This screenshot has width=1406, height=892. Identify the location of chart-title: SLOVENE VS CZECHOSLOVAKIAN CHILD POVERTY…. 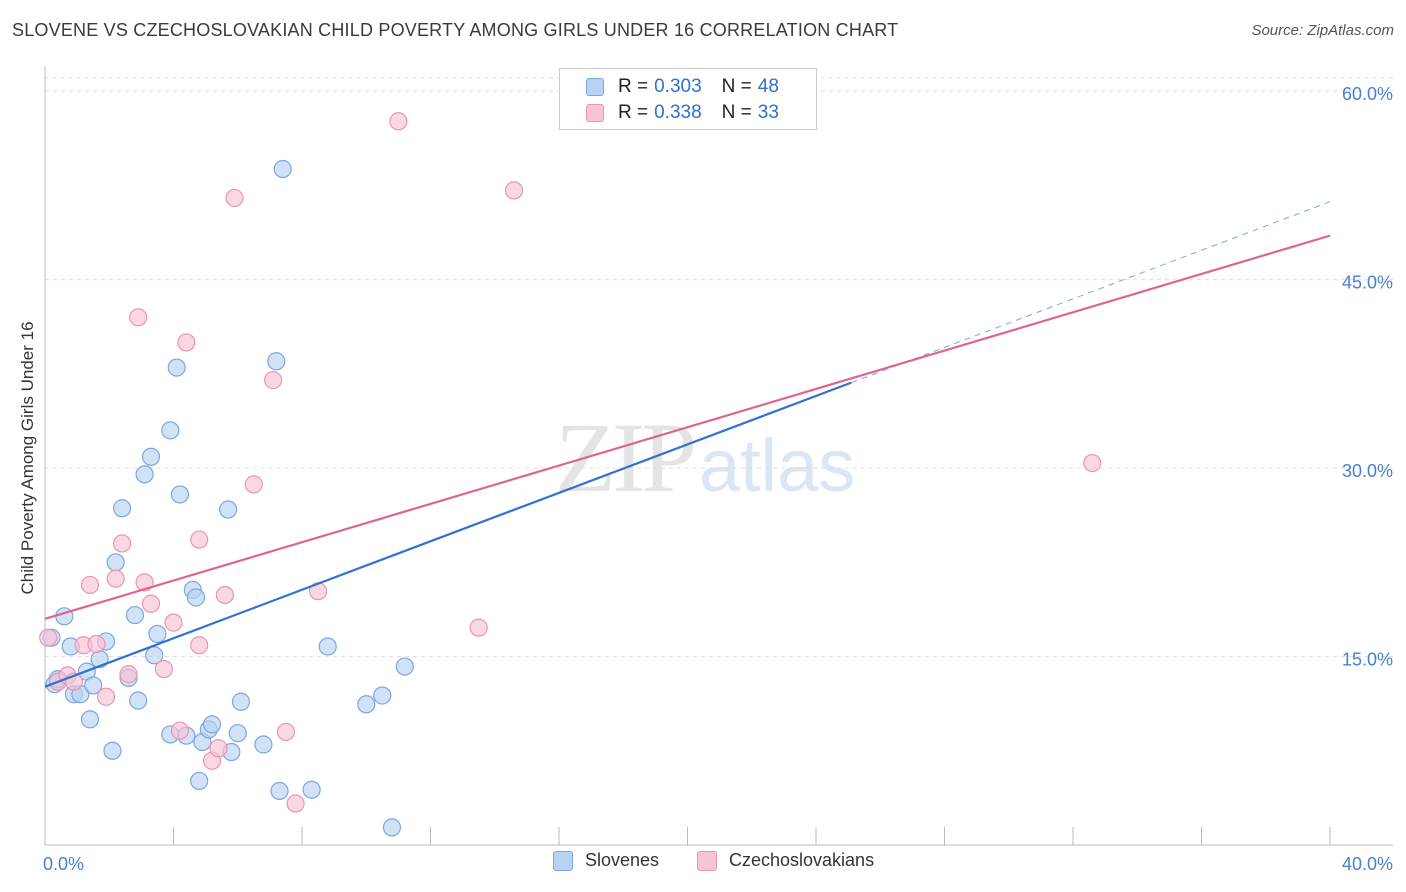
(455, 30).